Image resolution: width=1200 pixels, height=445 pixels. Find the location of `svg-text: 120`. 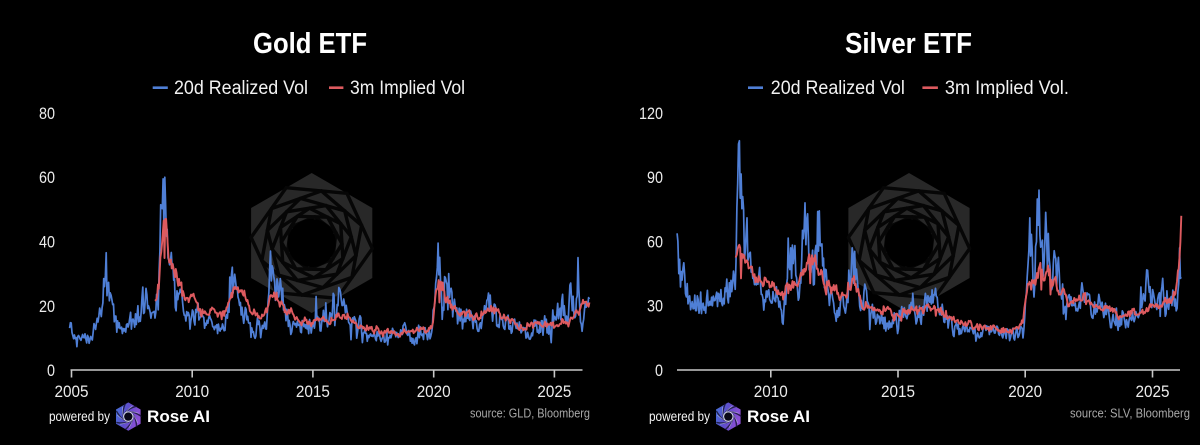

svg-text: 120 is located at coordinates (651, 113).